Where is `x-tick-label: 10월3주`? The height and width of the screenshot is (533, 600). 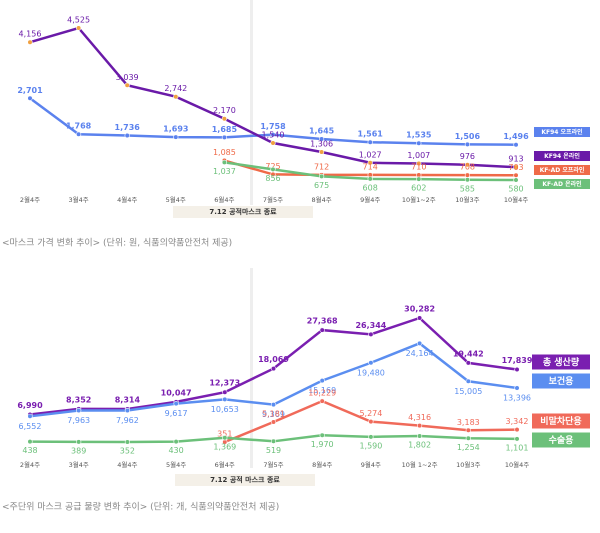 x-tick-label: 10월3주 is located at coordinates (468, 464).